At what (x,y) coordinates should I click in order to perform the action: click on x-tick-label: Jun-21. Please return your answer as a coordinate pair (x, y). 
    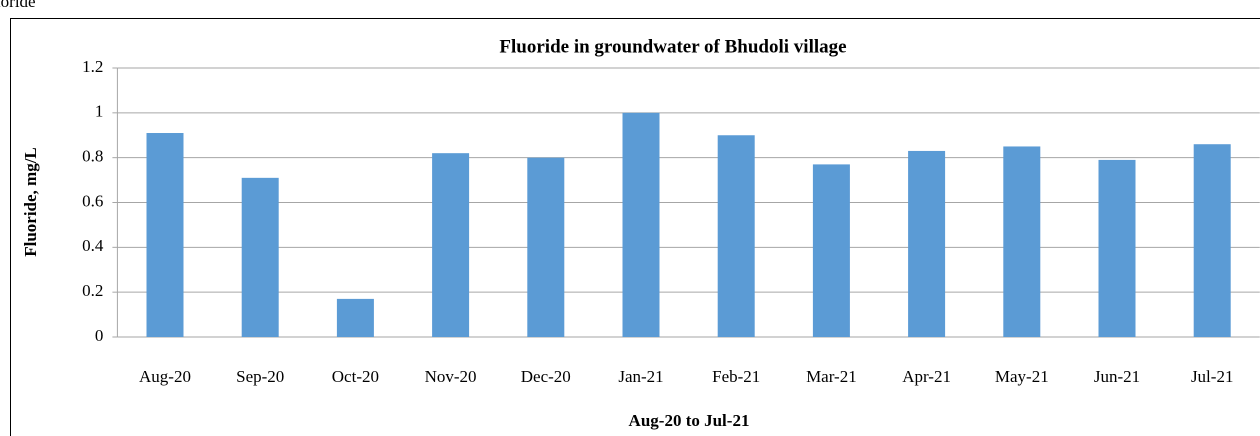
    Looking at the image, I should click on (1117, 376).